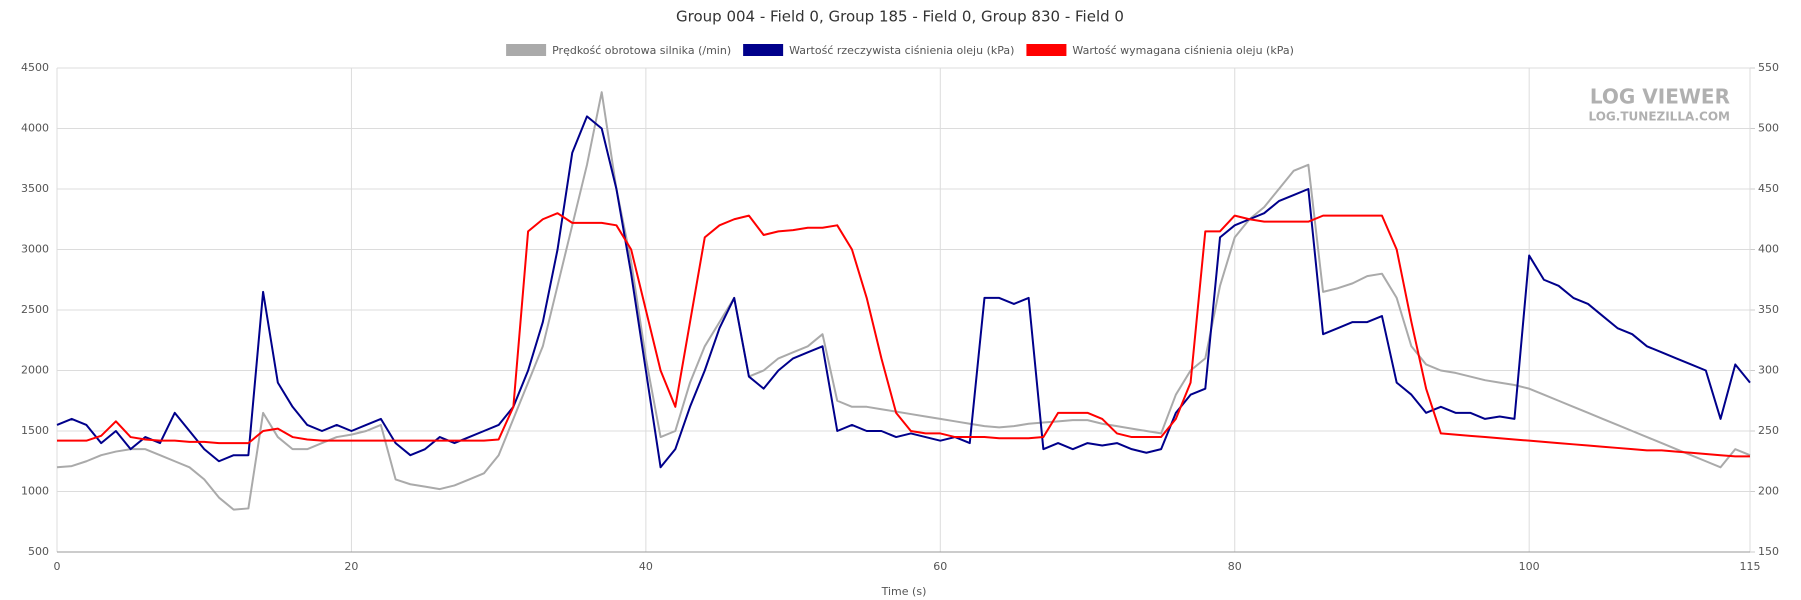 This screenshot has height=600, width=1801. Describe the element at coordinates (646, 566) in the screenshot. I see `x-tick-label: 40` at that location.